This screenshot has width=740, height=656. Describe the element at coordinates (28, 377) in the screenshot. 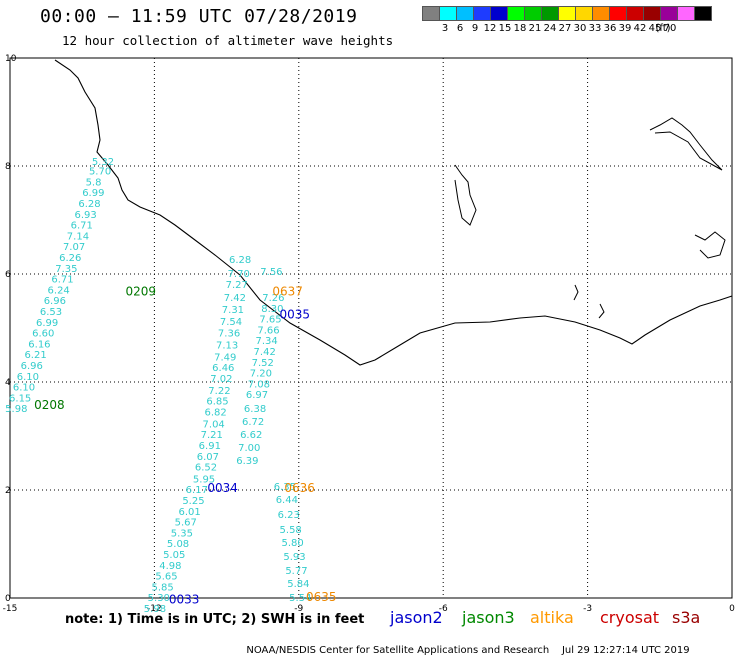

I see `swh-value: 6.10` at that location.